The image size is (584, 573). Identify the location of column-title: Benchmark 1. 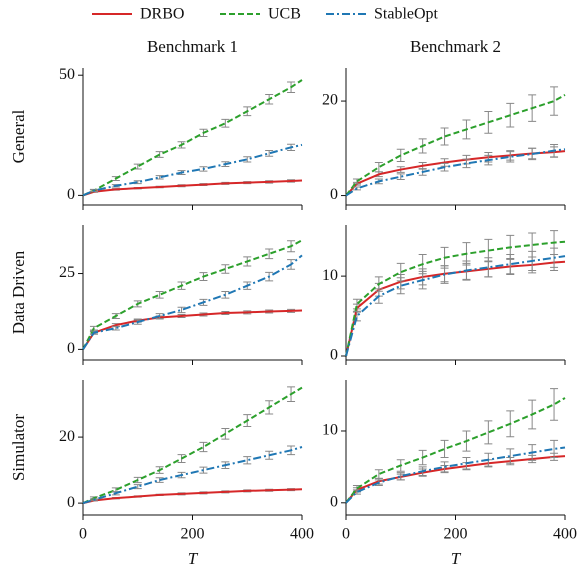
(192, 46).